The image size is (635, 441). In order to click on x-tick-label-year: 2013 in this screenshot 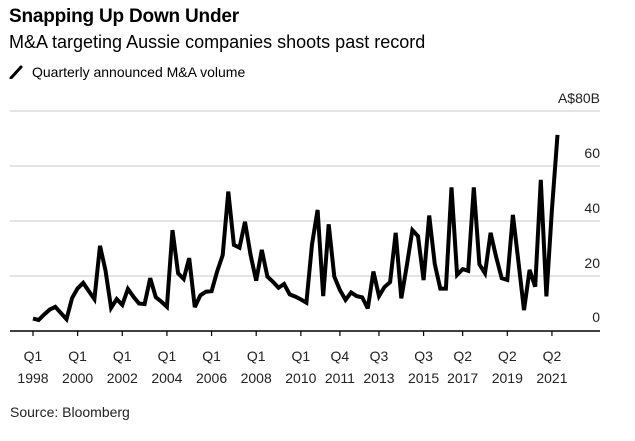, I will do `click(378, 378)`.